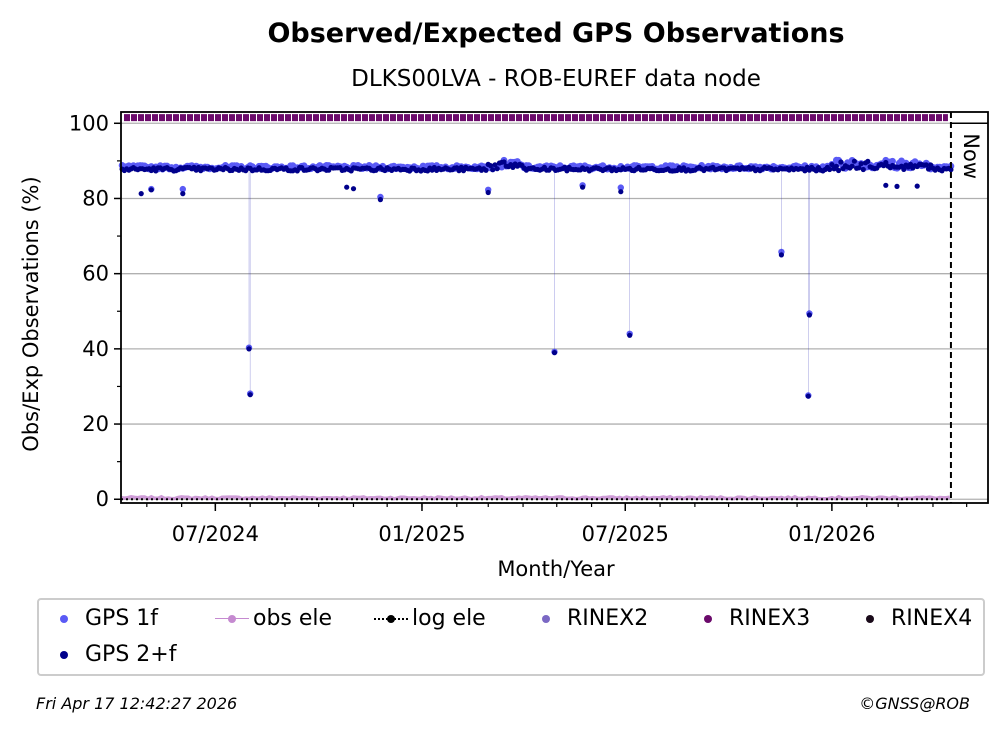 This screenshot has width=1008, height=734. I want to click on chart-subtitle: DLKS00LVA - ROB-EUREF data node, so click(556, 79).